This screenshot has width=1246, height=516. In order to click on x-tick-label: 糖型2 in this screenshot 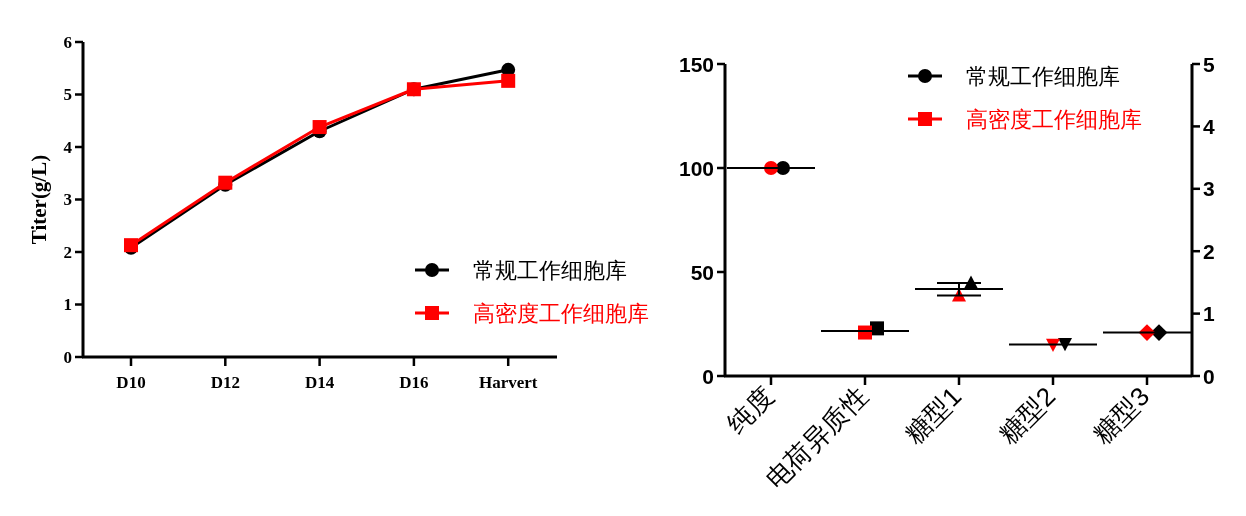, I will do `click(1027, 415)`.